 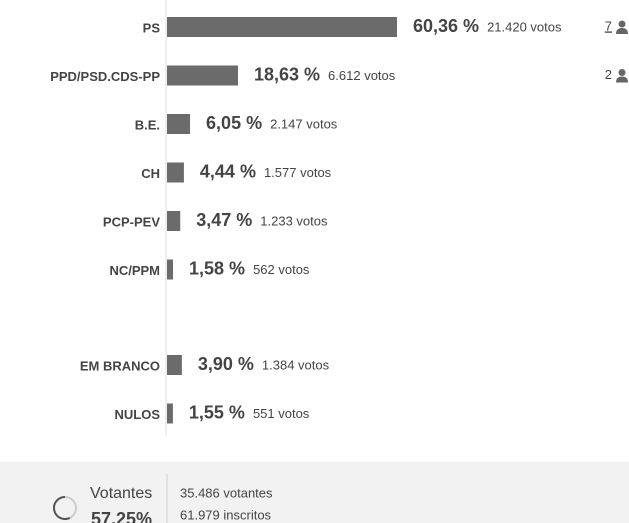 What do you see at coordinates (304, 123) in the screenshot?
I see `votes-label: 2.147 votos` at bounding box center [304, 123].